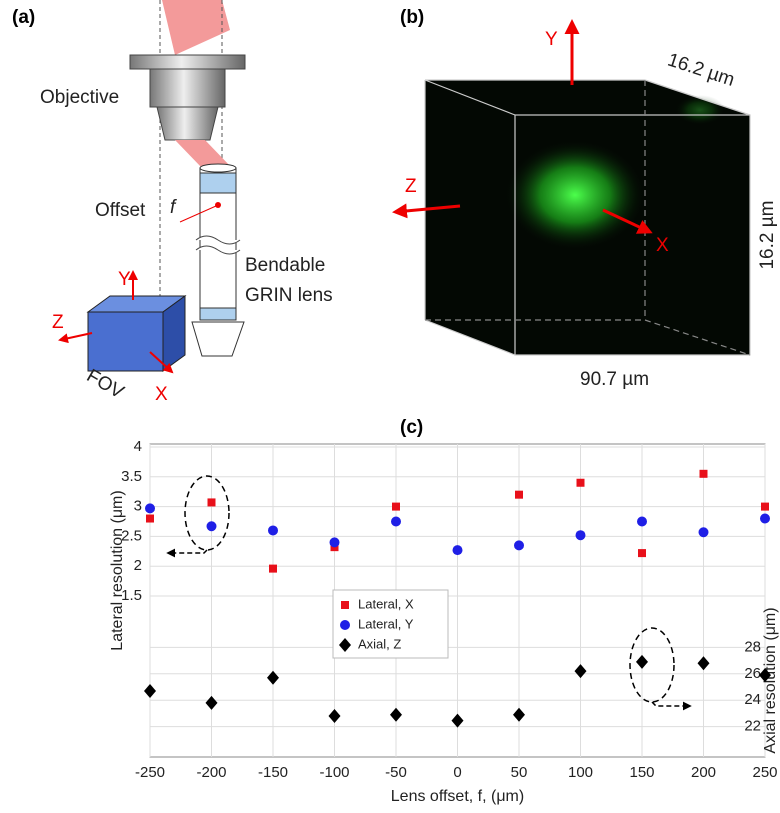  Describe the element at coordinates (752, 699) in the screenshot. I see `y2-tick-label: 24` at that location.